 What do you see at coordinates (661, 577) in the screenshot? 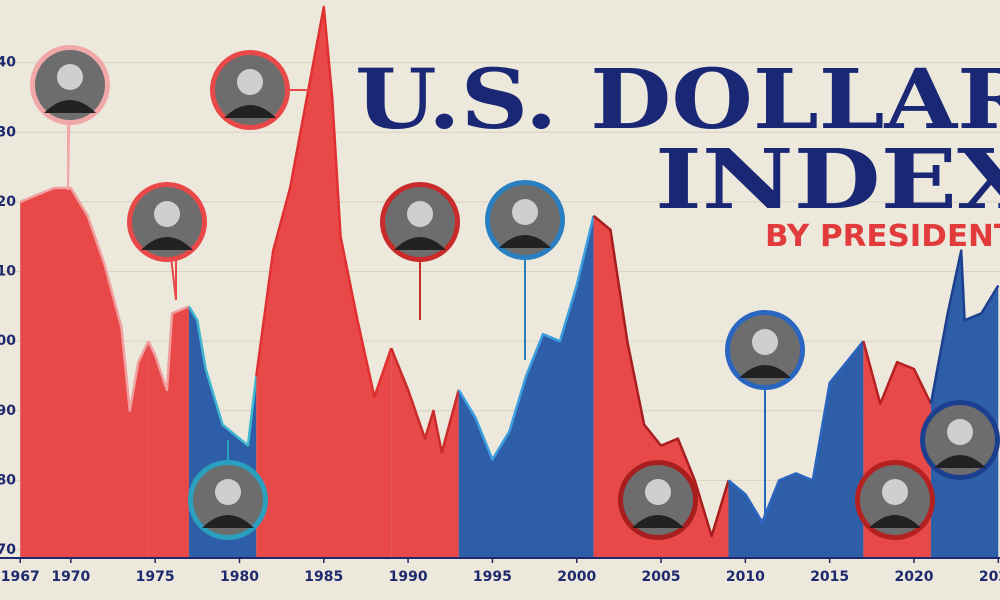
I see `x-tick-label: 2005` at bounding box center [661, 577].